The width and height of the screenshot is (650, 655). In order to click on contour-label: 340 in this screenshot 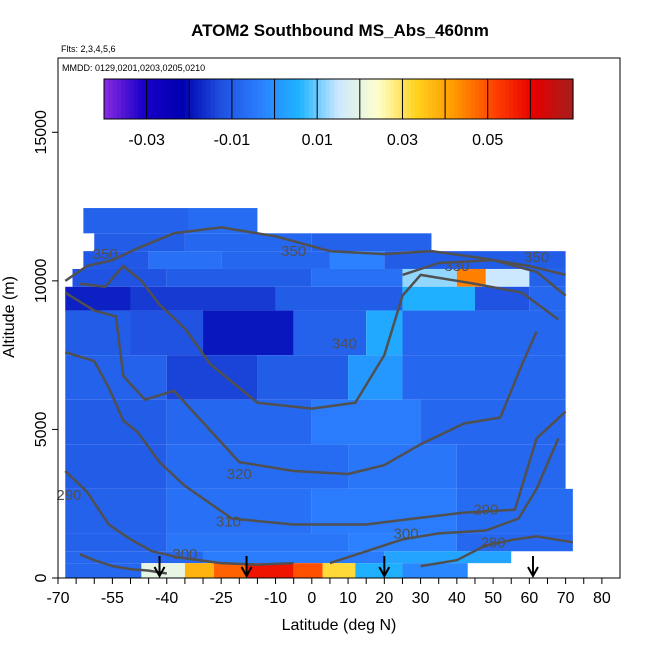, I will do `click(344, 343)`.